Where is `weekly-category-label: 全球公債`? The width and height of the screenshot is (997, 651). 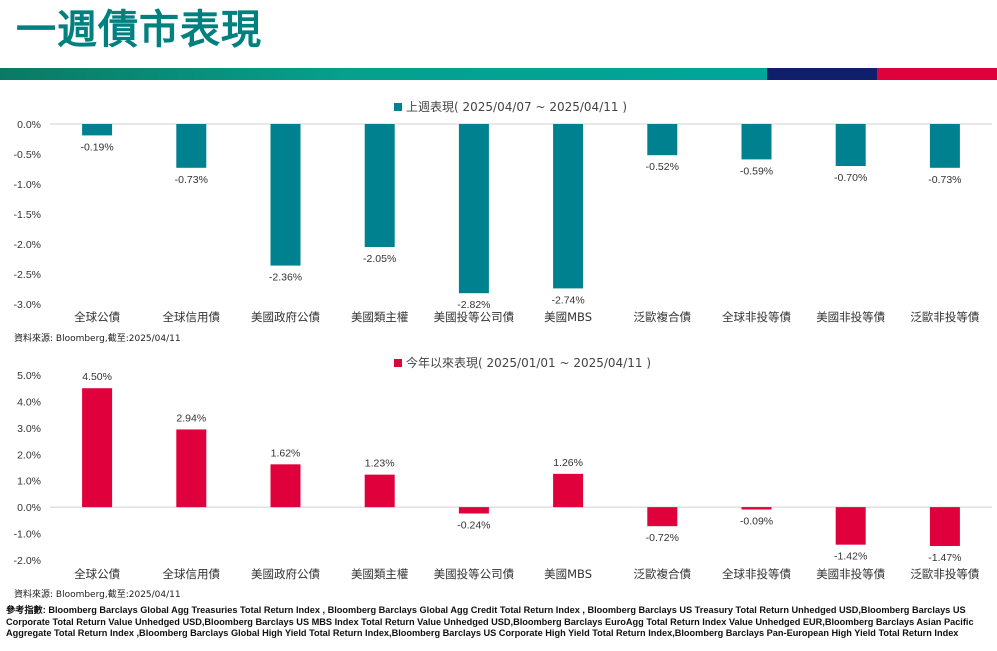
weekly-category-label: 全球公債 is located at coordinates (97, 317).